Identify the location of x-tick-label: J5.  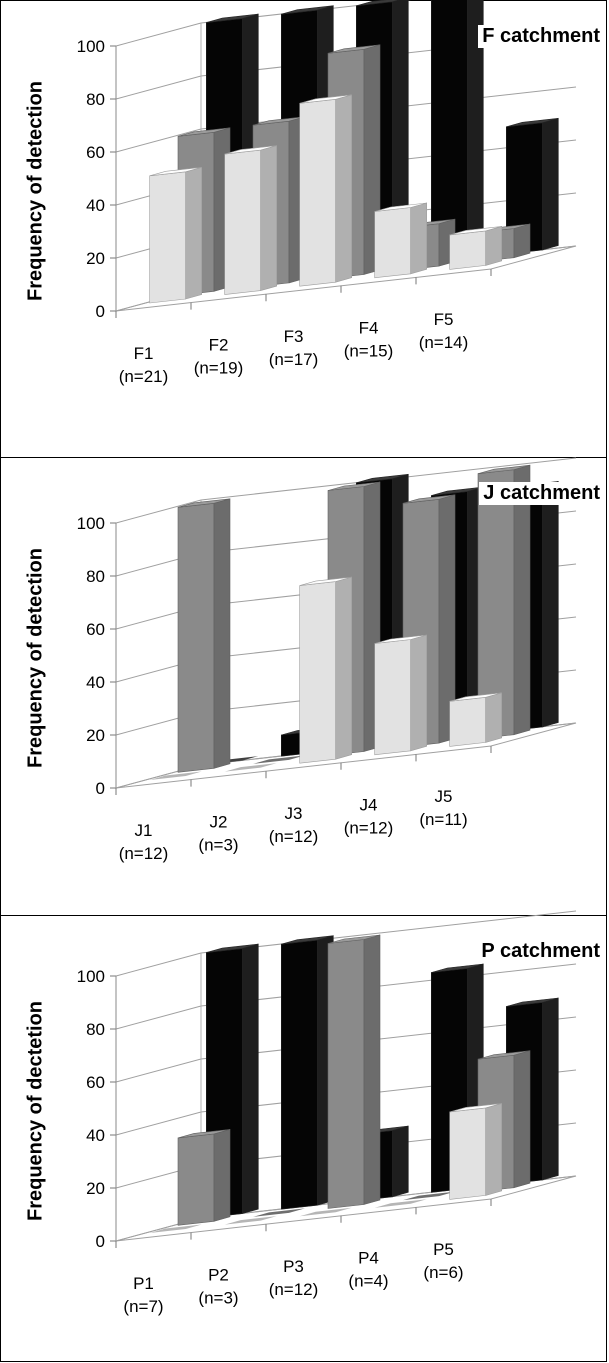
(444, 796).